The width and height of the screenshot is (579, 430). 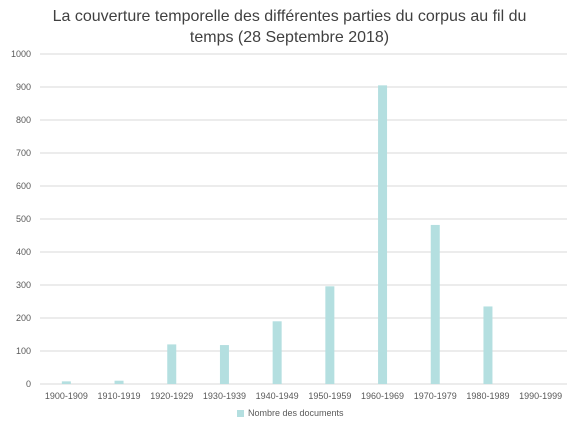 What do you see at coordinates (435, 396) in the screenshot?
I see `x-tick-label: 1970-1979` at bounding box center [435, 396].